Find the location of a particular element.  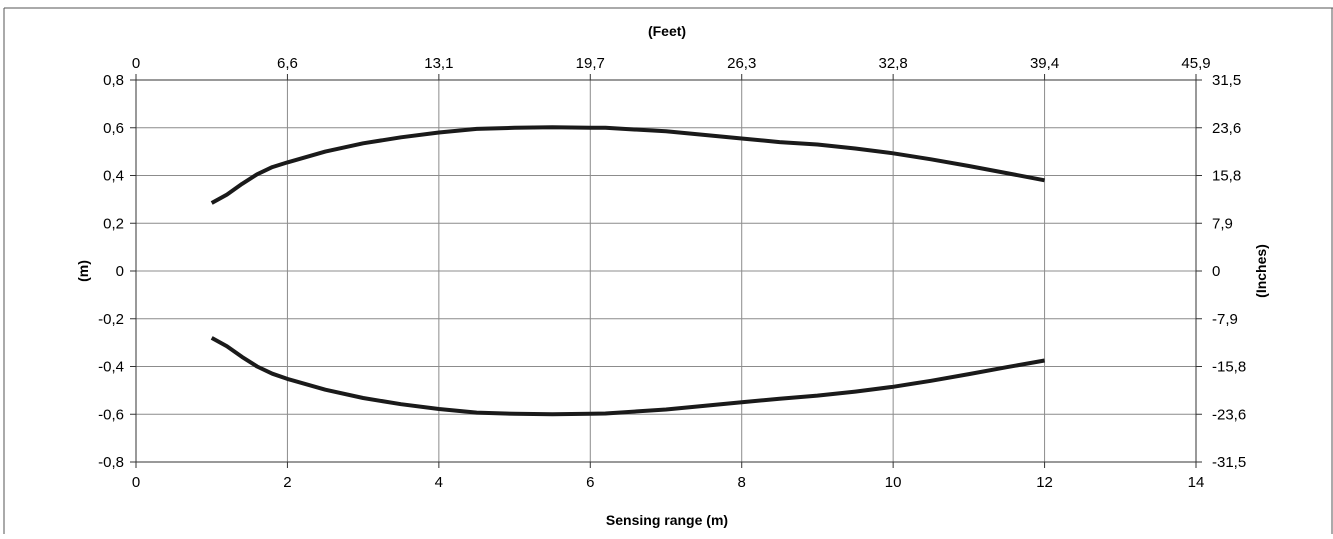

x-tick-label: 14 is located at coordinates (1196, 482).